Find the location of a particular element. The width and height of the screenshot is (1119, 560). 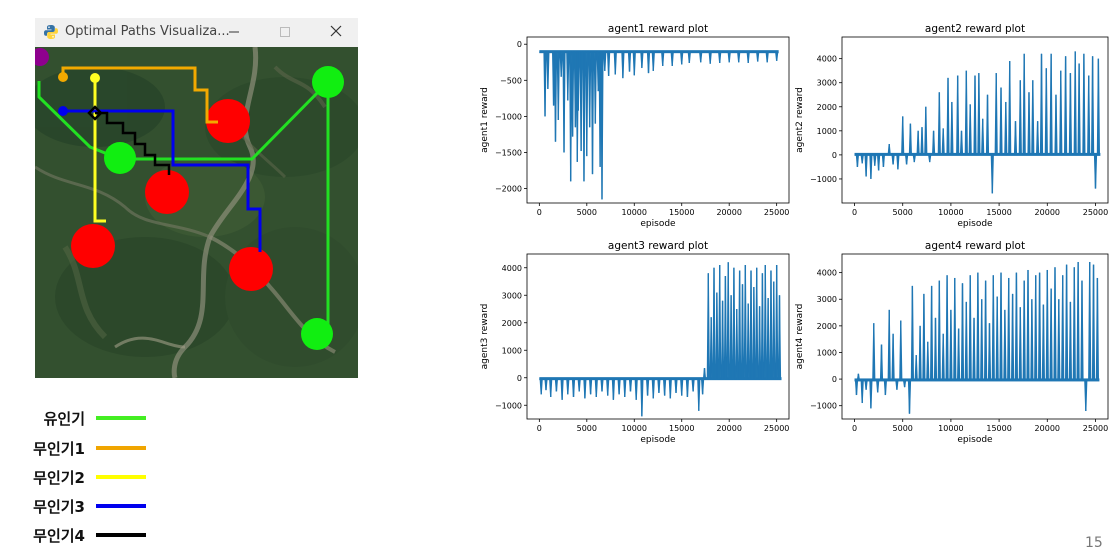

drone1-start-marker is located at coordinates (63, 77).